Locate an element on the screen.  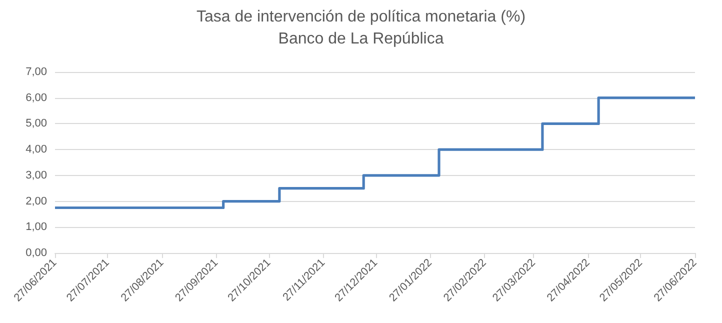
y-tick-label: 6,00 is located at coordinates (36, 98).